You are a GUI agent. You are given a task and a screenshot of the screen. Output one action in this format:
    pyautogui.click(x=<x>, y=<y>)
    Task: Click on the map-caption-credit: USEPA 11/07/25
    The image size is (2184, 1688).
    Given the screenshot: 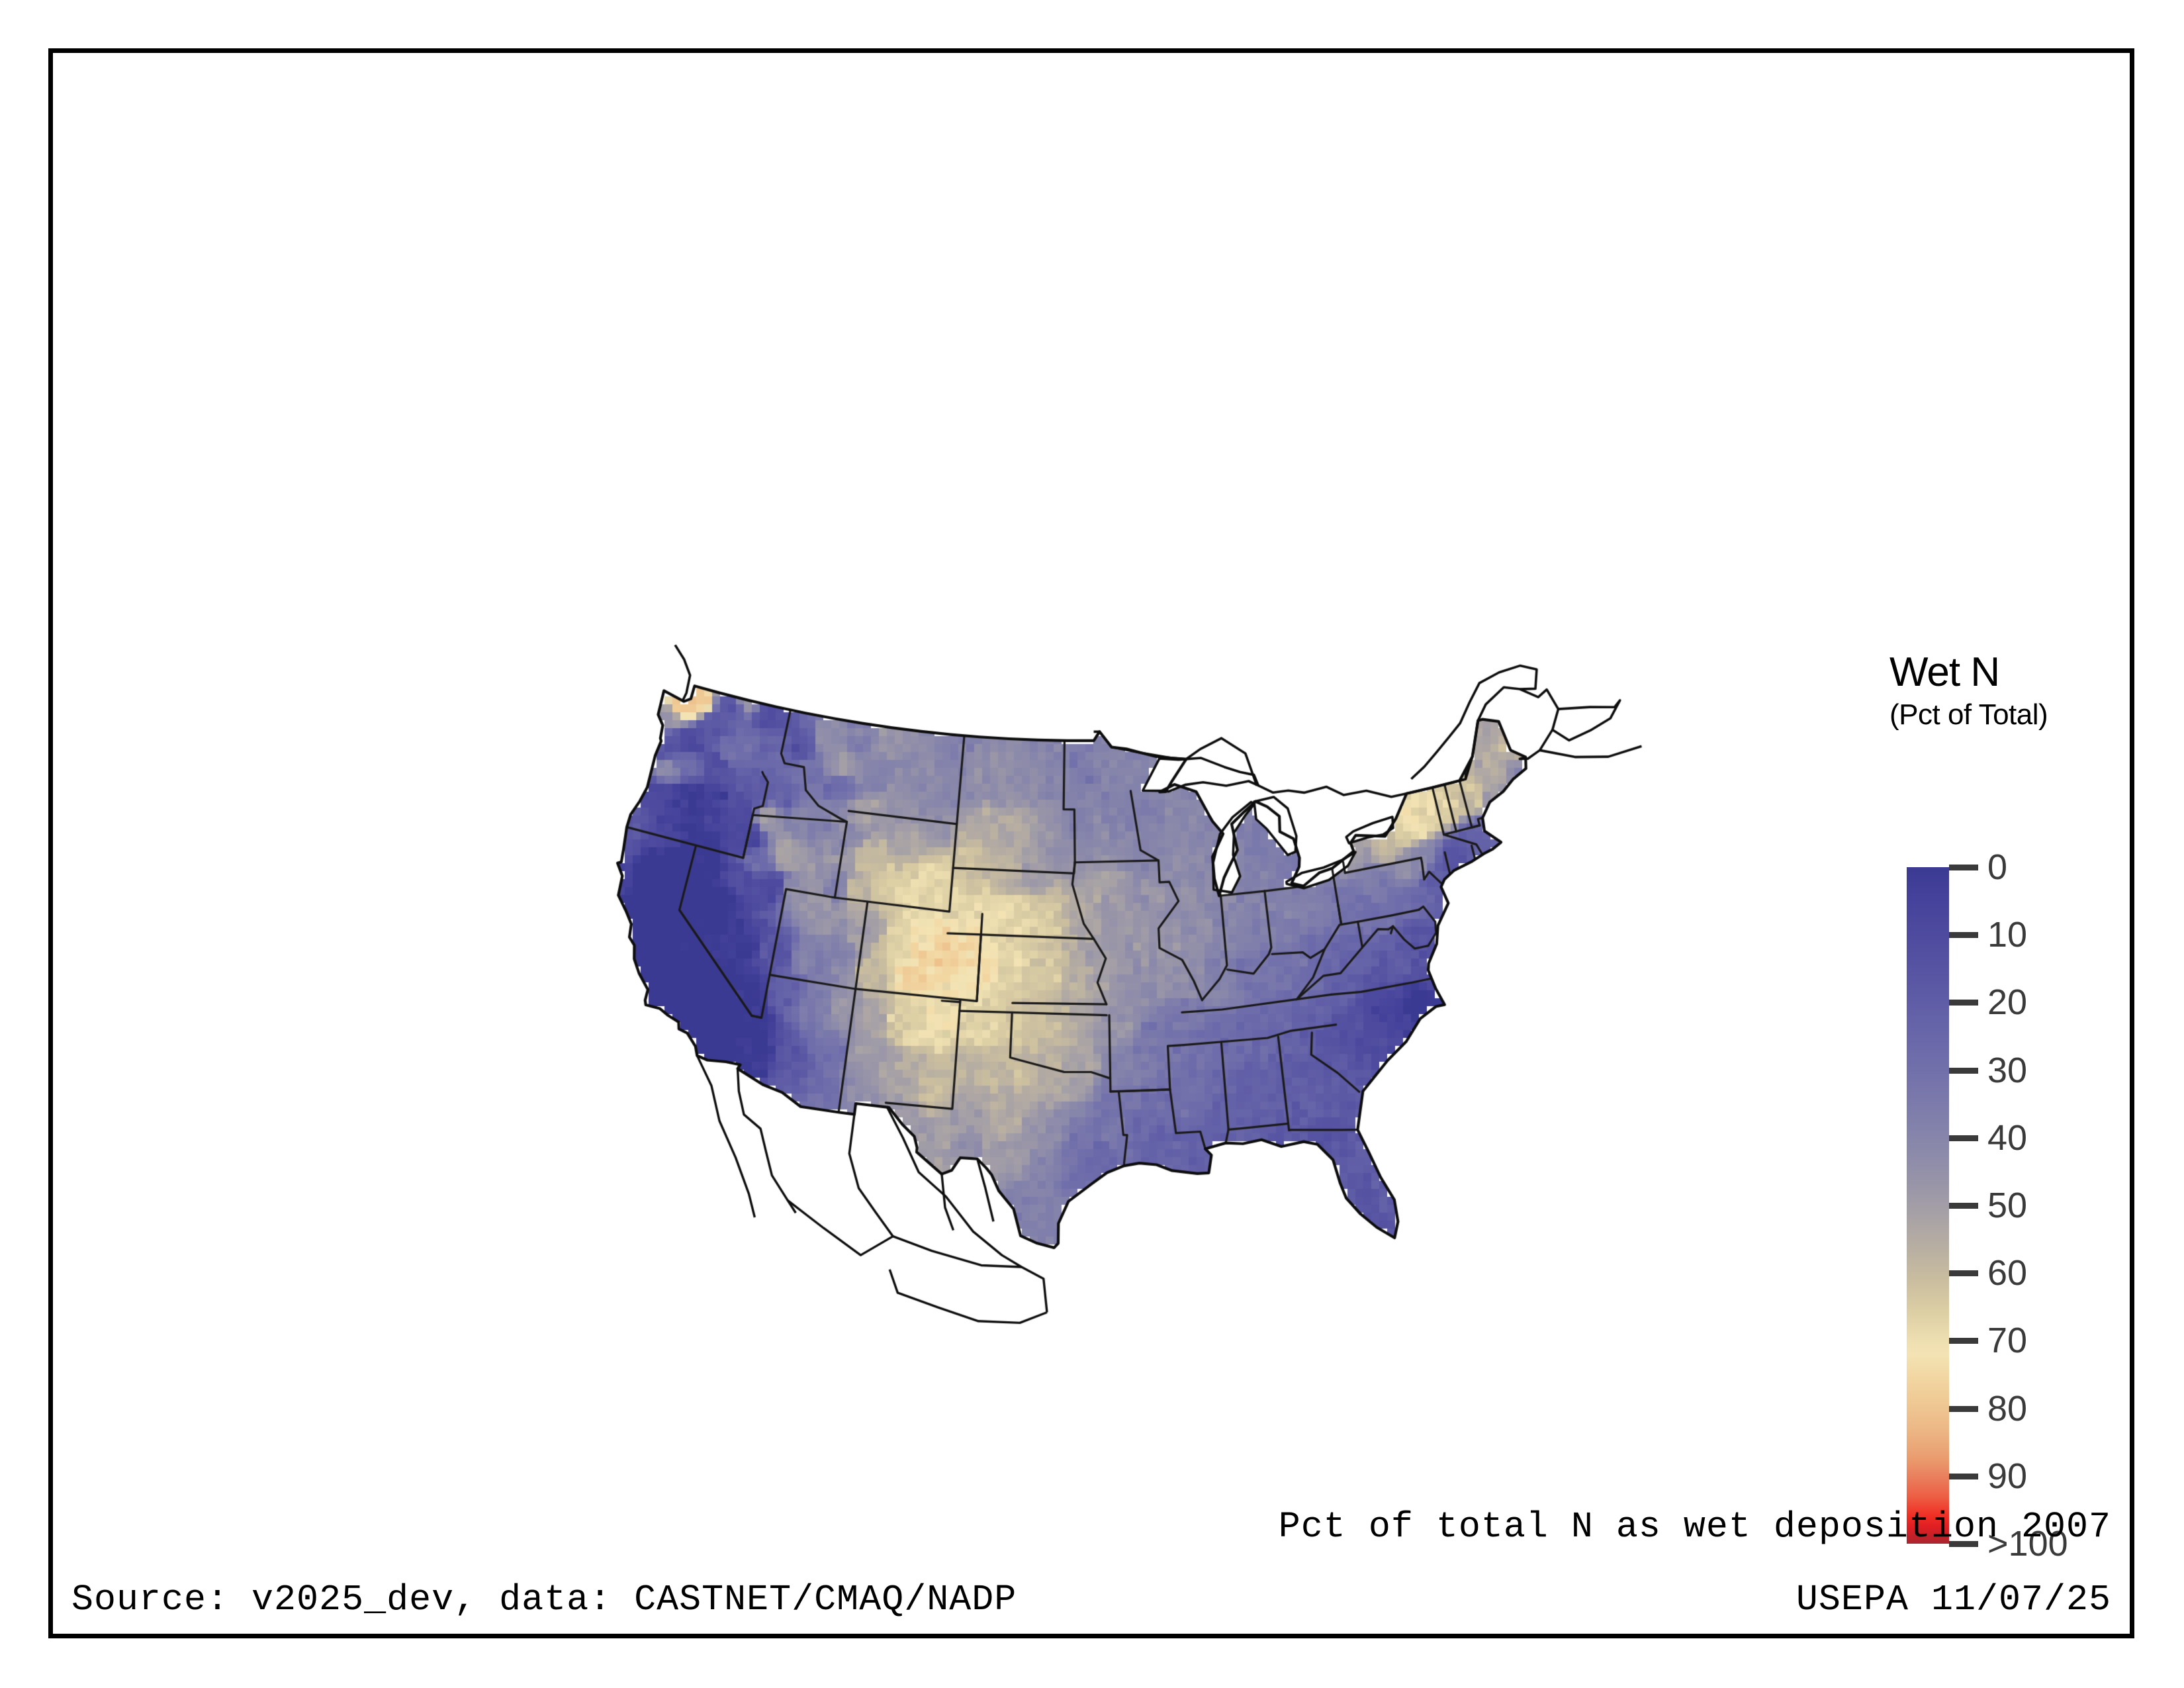 What is the action you would take?
    pyautogui.click(x=1954, y=1599)
    